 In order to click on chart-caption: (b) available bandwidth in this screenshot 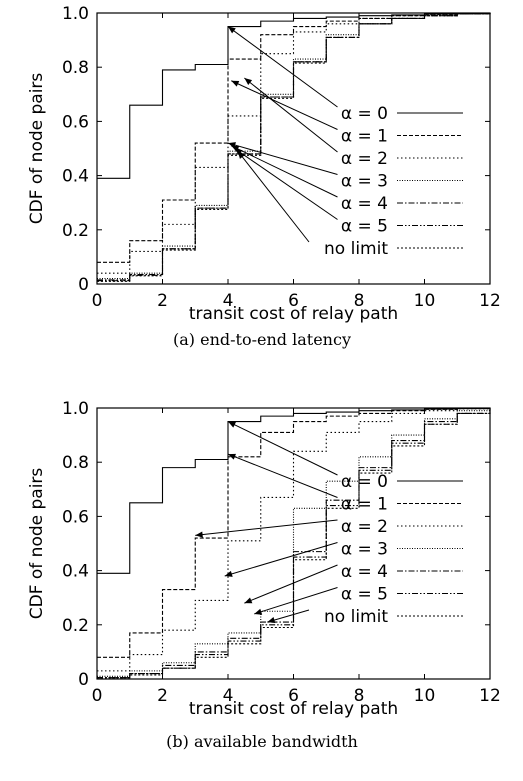, I will do `click(262, 741)`.